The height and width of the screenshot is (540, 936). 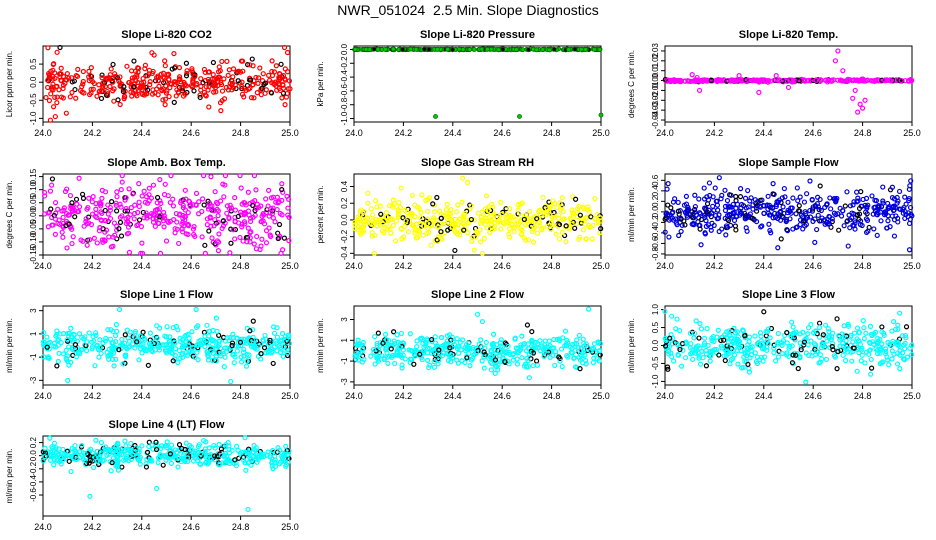 What do you see at coordinates (764, 266) in the screenshot?
I see `x-tick-label: 24.4` at bounding box center [764, 266].